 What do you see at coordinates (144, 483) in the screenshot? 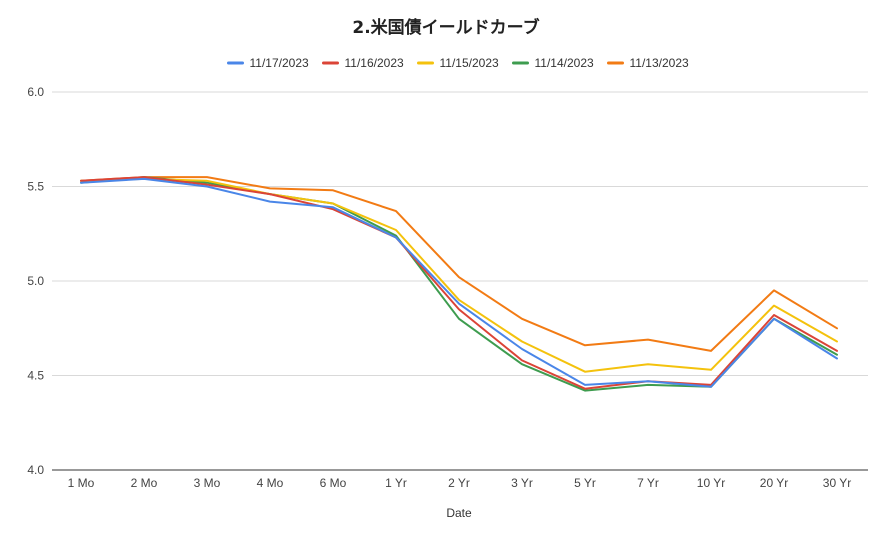
I see `x-tick-label: 2 Mo` at bounding box center [144, 483].